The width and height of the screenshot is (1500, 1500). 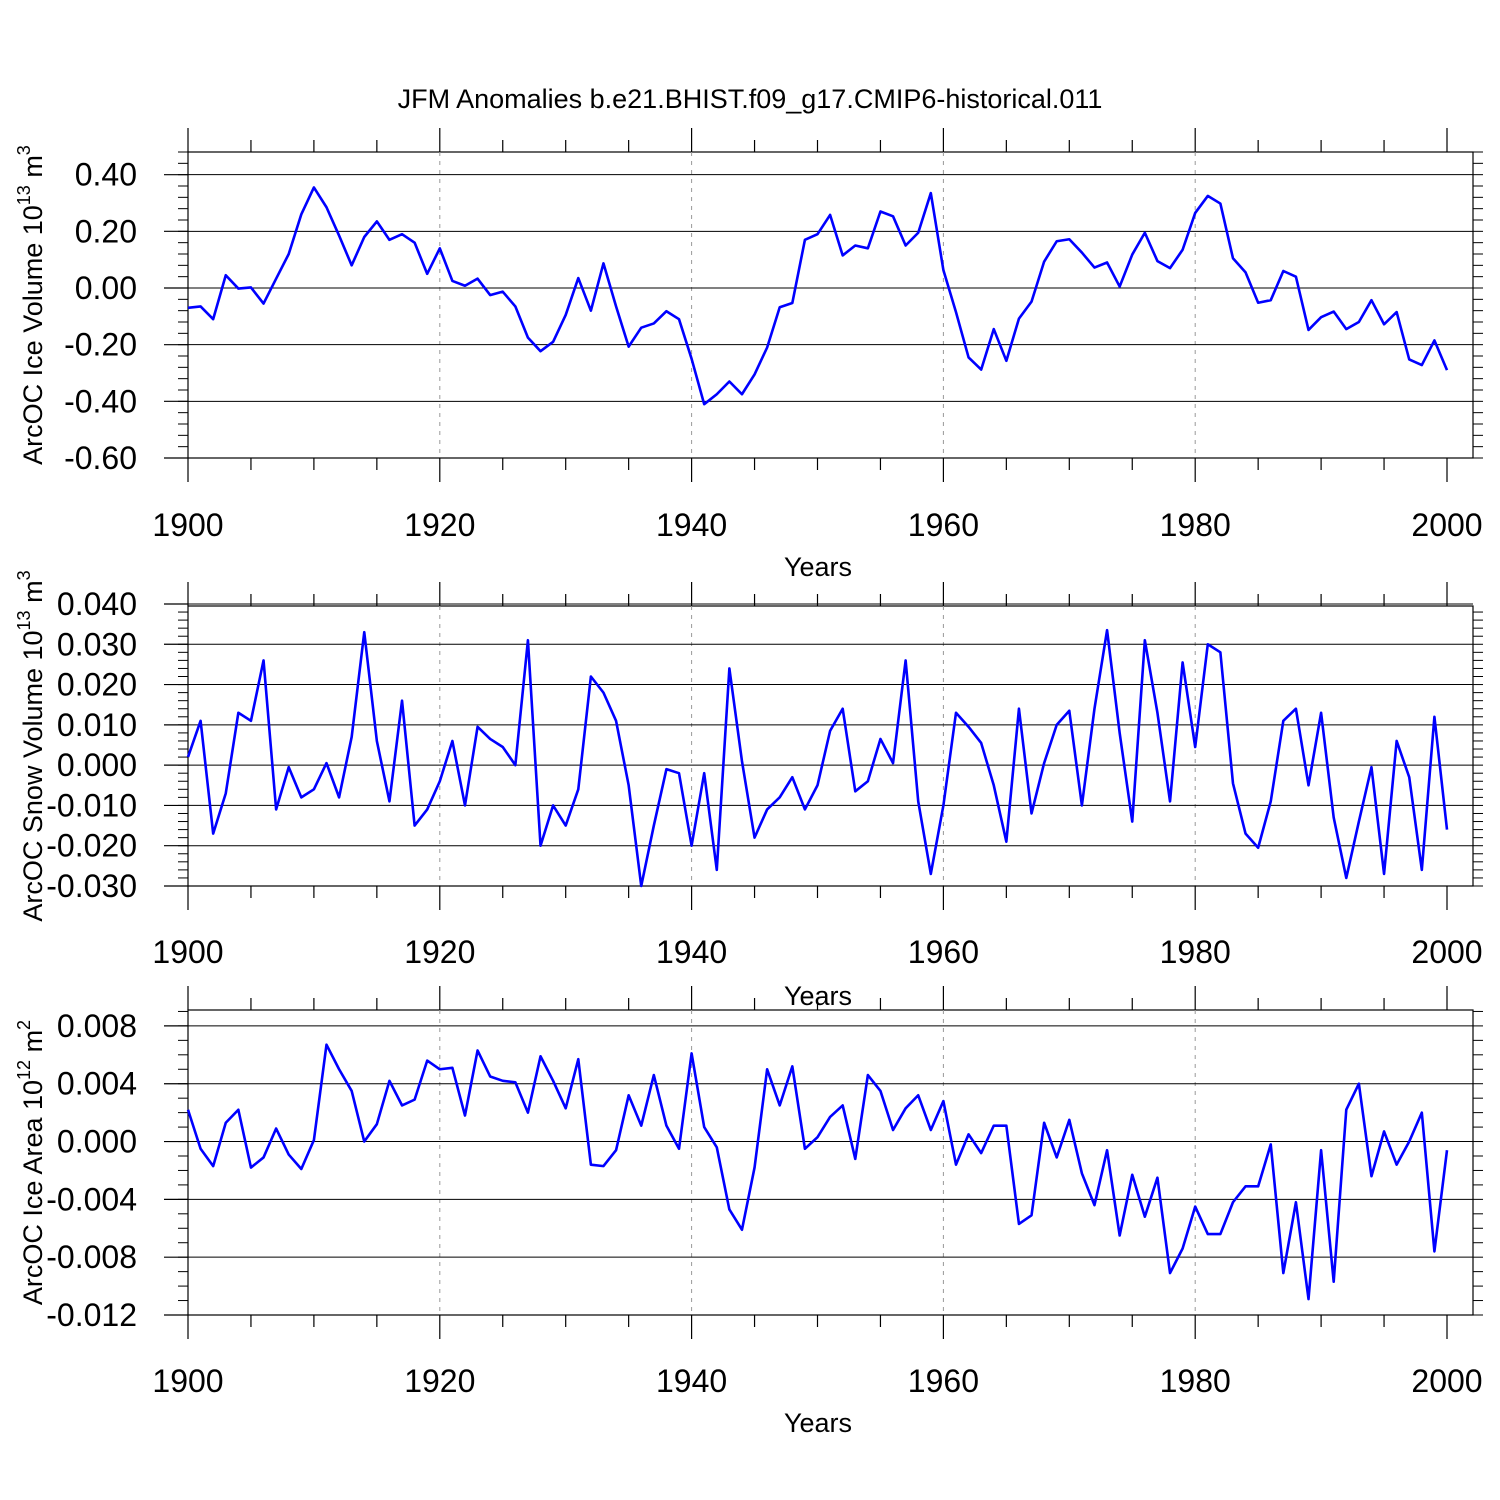 I want to click on y-tick-label: -0.20, so click(x=100, y=345).